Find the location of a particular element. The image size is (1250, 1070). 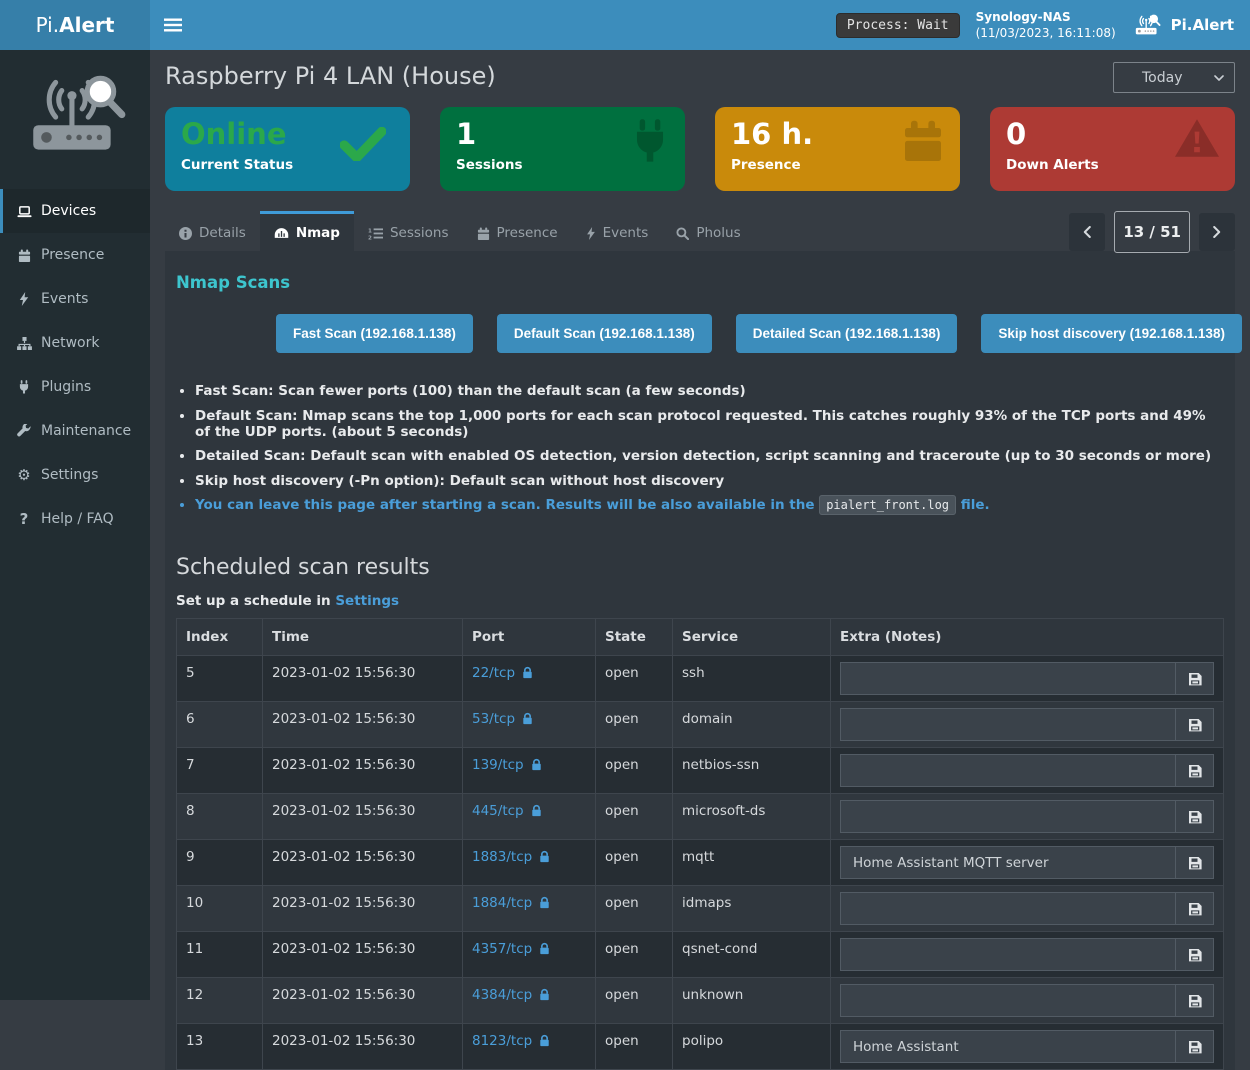

tab-presence: Presence is located at coordinates (517, 231).